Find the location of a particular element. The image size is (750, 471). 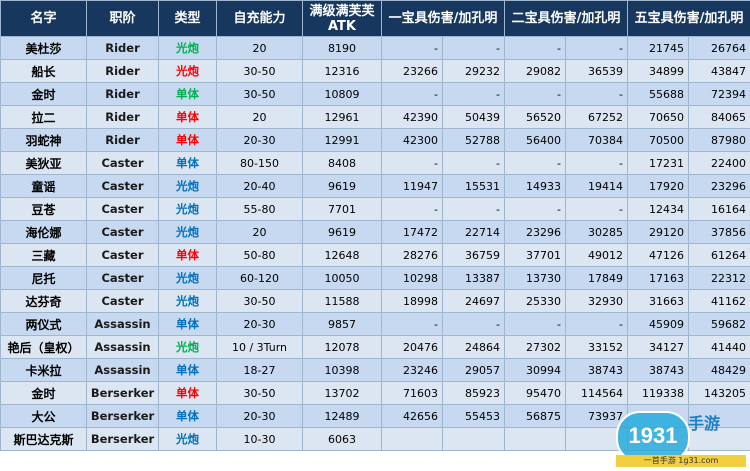

np1-damage: 42656 is located at coordinates (412, 416).